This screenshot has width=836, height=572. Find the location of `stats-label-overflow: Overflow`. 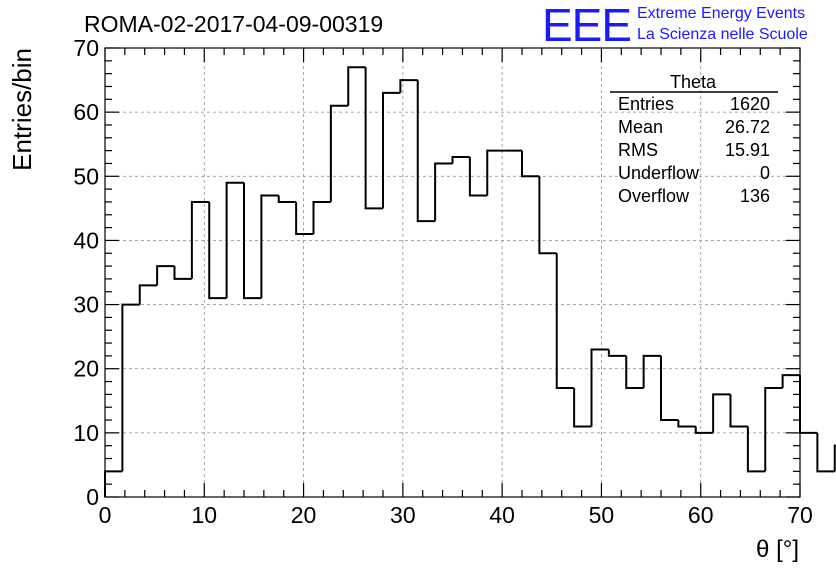

stats-label-overflow: Overflow is located at coordinates (654, 196).